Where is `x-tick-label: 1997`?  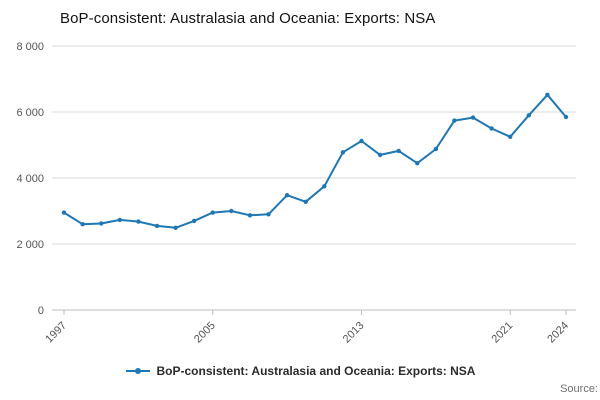 x-tick-label: 1997 is located at coordinates (56, 333).